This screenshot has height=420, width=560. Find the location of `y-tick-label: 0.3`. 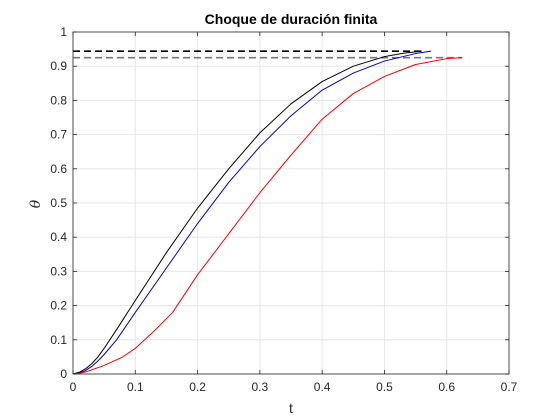

y-tick-label: 0.3 is located at coordinates (58, 271).